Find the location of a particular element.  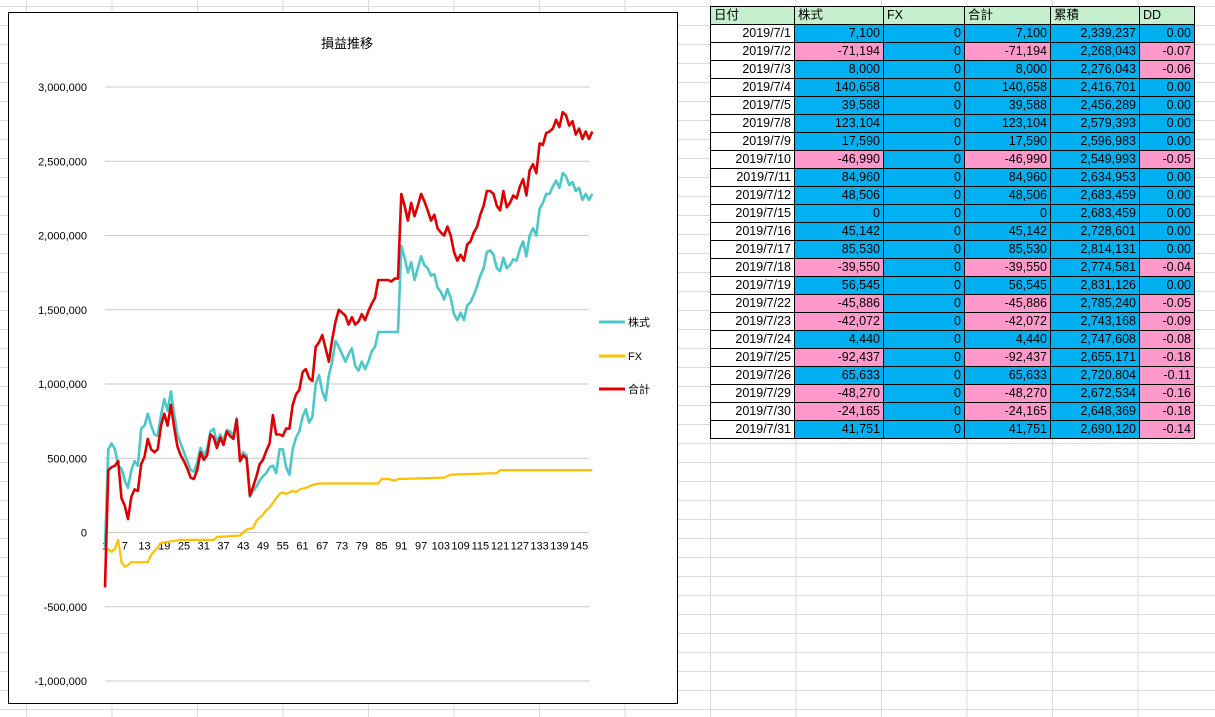

cell-stock: 4,440 is located at coordinates (839, 339).